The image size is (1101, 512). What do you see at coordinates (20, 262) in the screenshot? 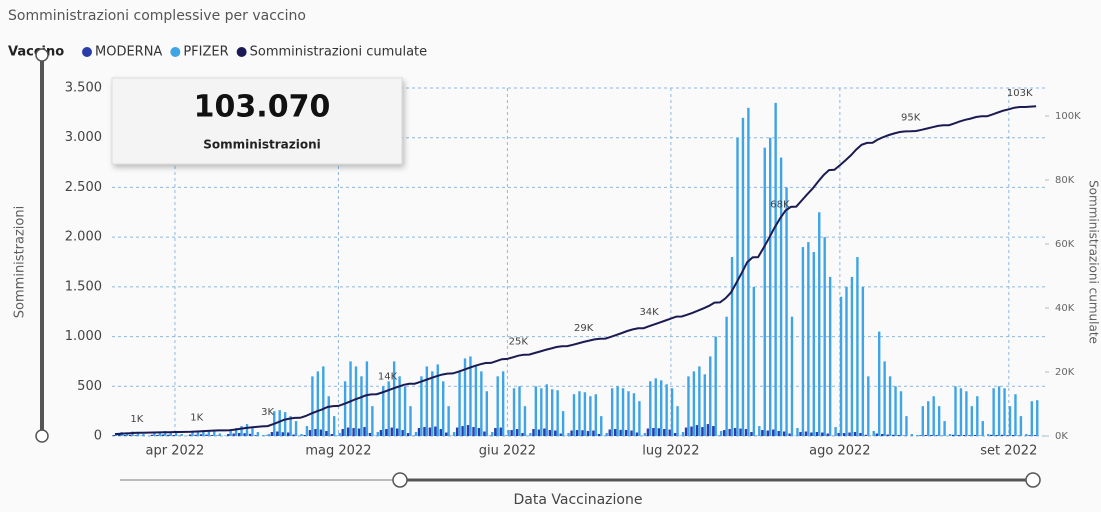
I see `y-axis-title: Somministrazioni` at bounding box center [20, 262].